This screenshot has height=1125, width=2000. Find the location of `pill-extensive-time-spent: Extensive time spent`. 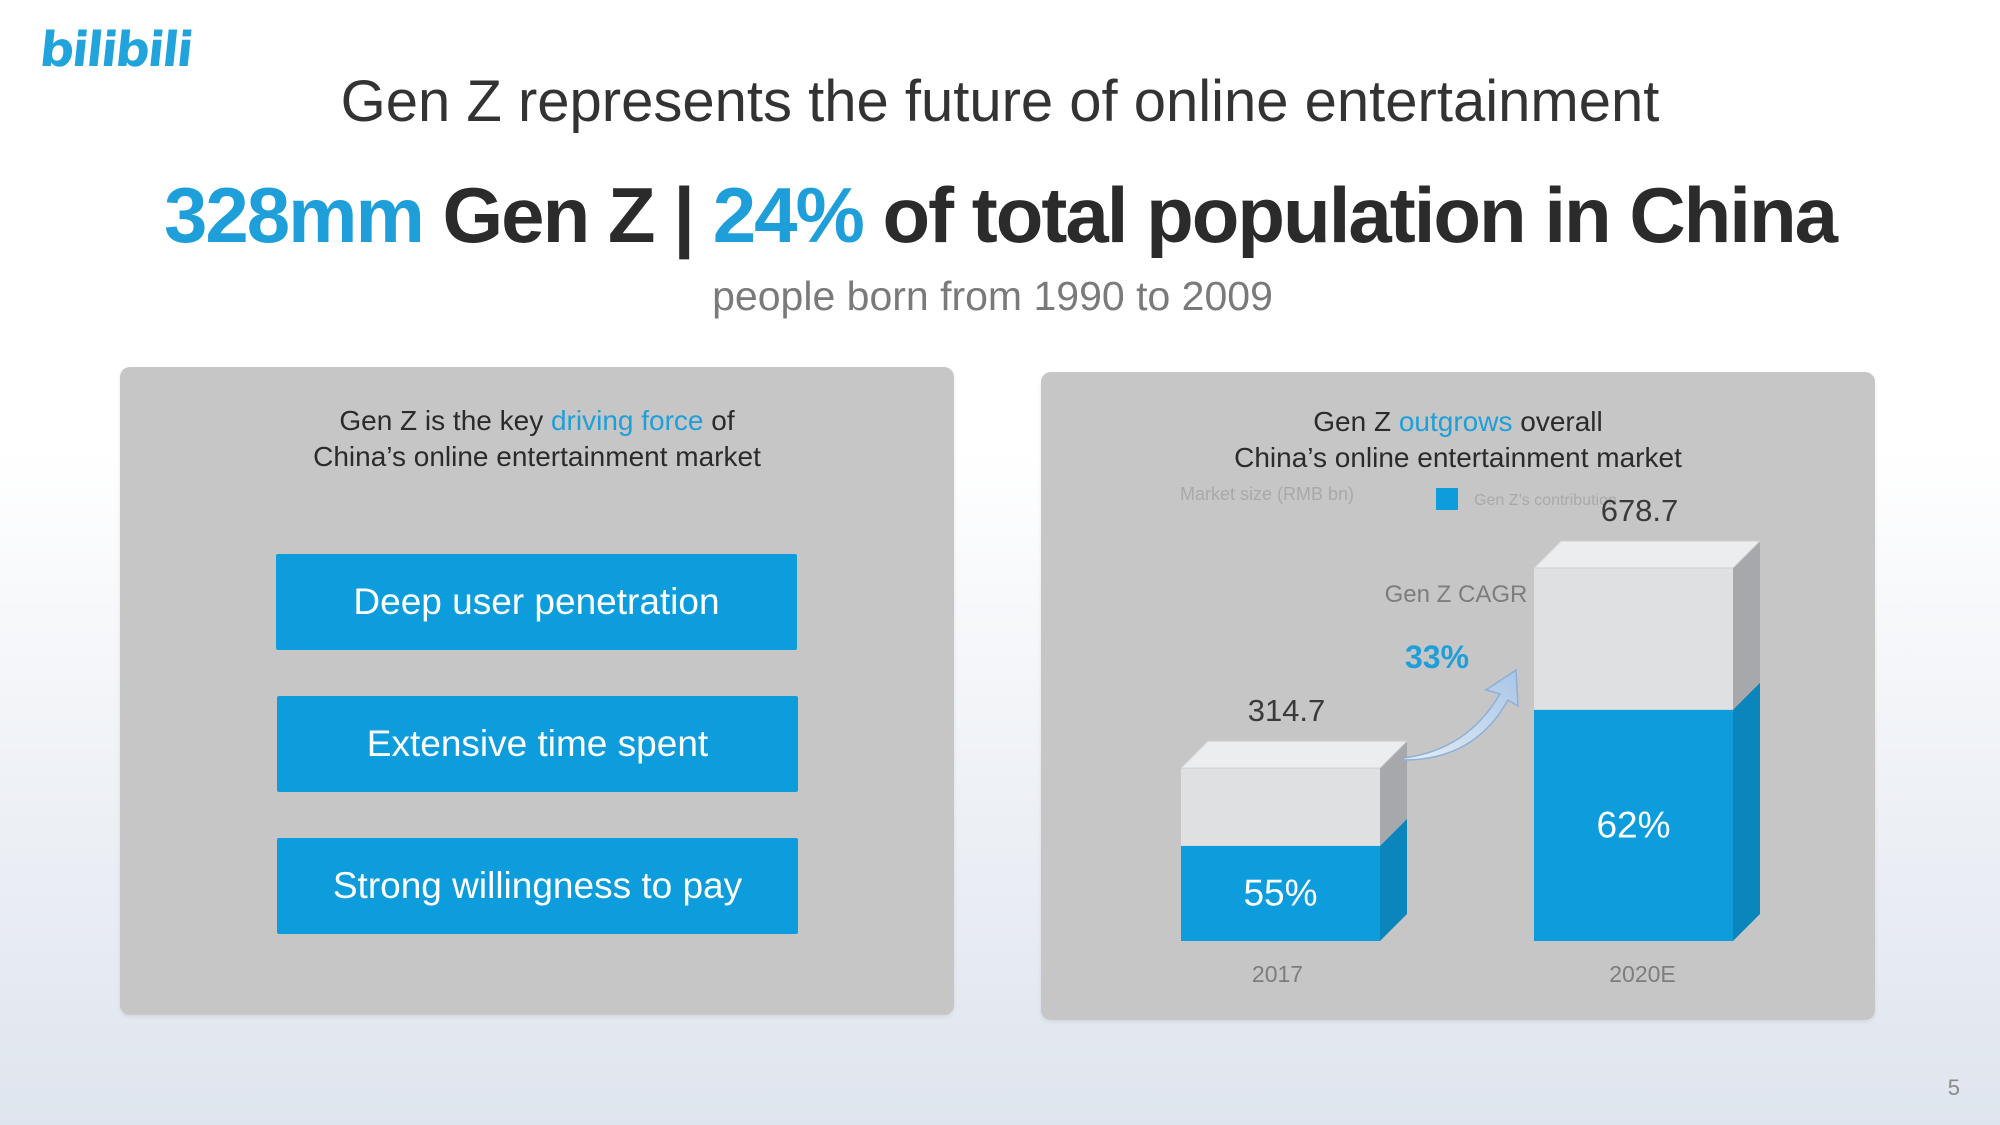

pill-extensive-time-spent: Extensive time spent is located at coordinates (537, 744).